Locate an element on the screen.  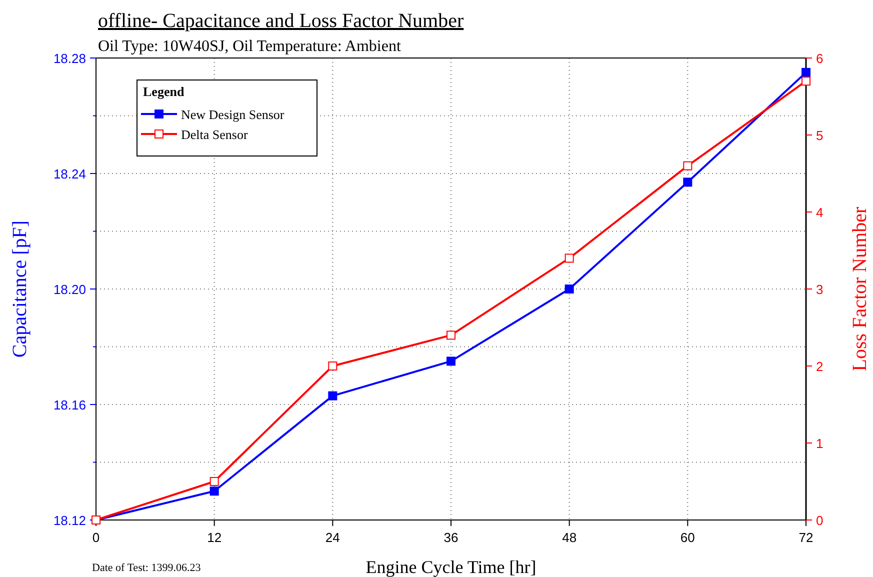
x-tick-label: 12 is located at coordinates (214, 537).